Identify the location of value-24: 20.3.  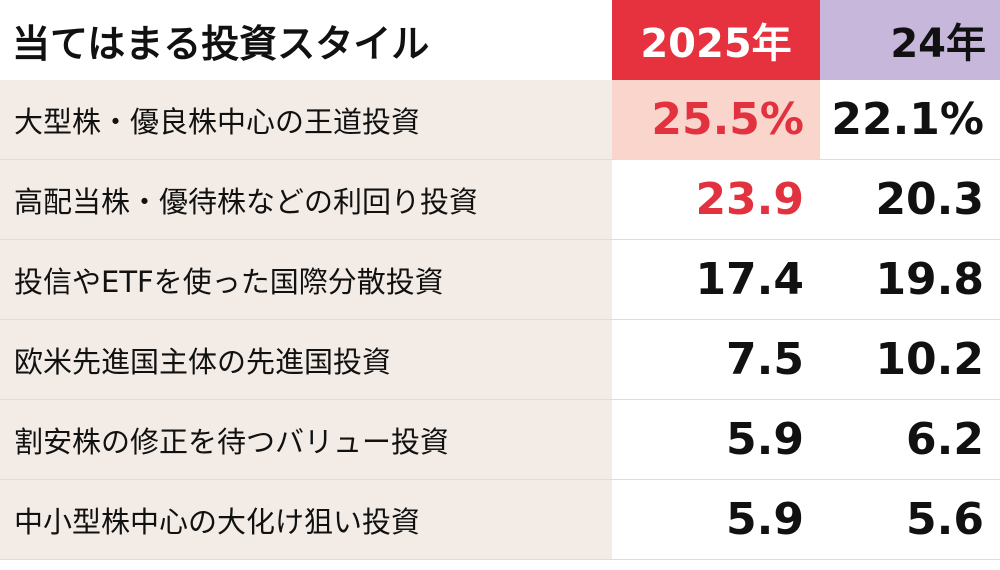
(910, 200).